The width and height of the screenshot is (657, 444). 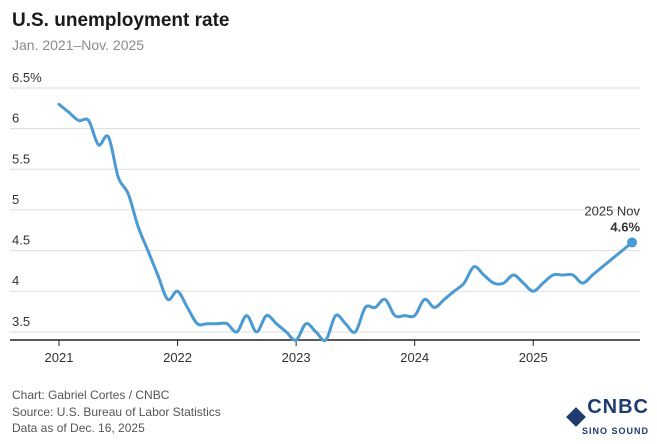 What do you see at coordinates (632, 242) in the screenshot?
I see `latest-data-point` at bounding box center [632, 242].